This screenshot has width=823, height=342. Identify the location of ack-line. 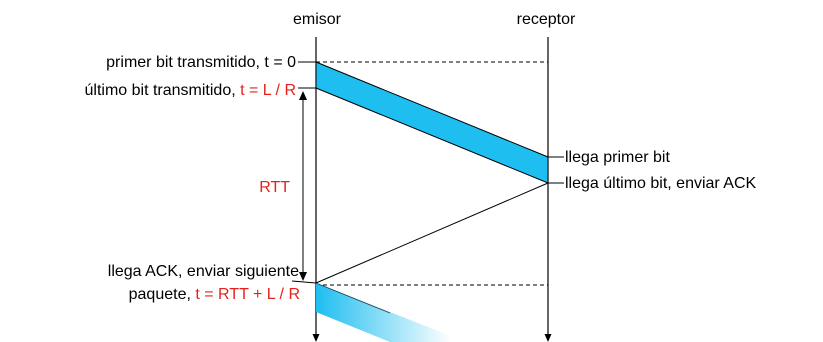
(432, 233).